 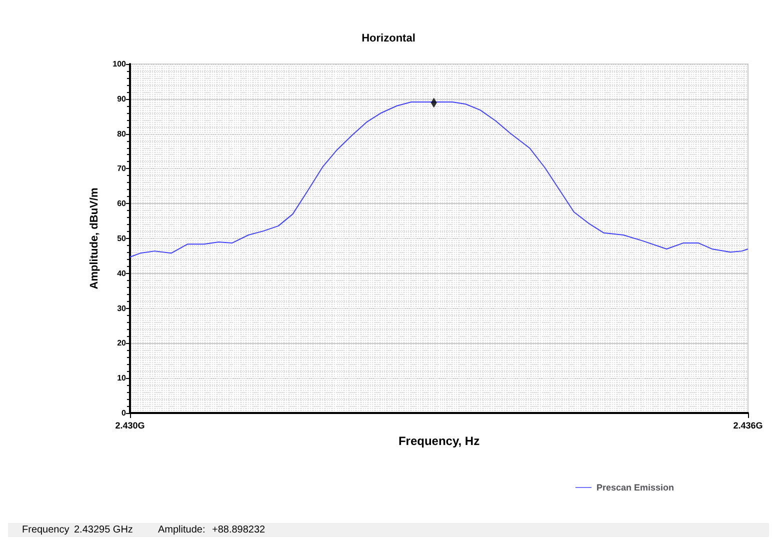 I want to click on y-tick-label: 60, so click(x=122, y=203).